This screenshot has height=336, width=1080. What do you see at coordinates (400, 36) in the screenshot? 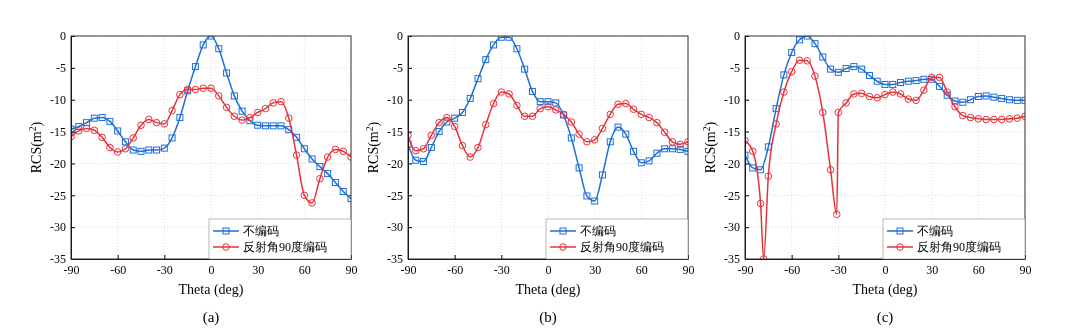
I see `y-tick-label: 0` at bounding box center [400, 36].